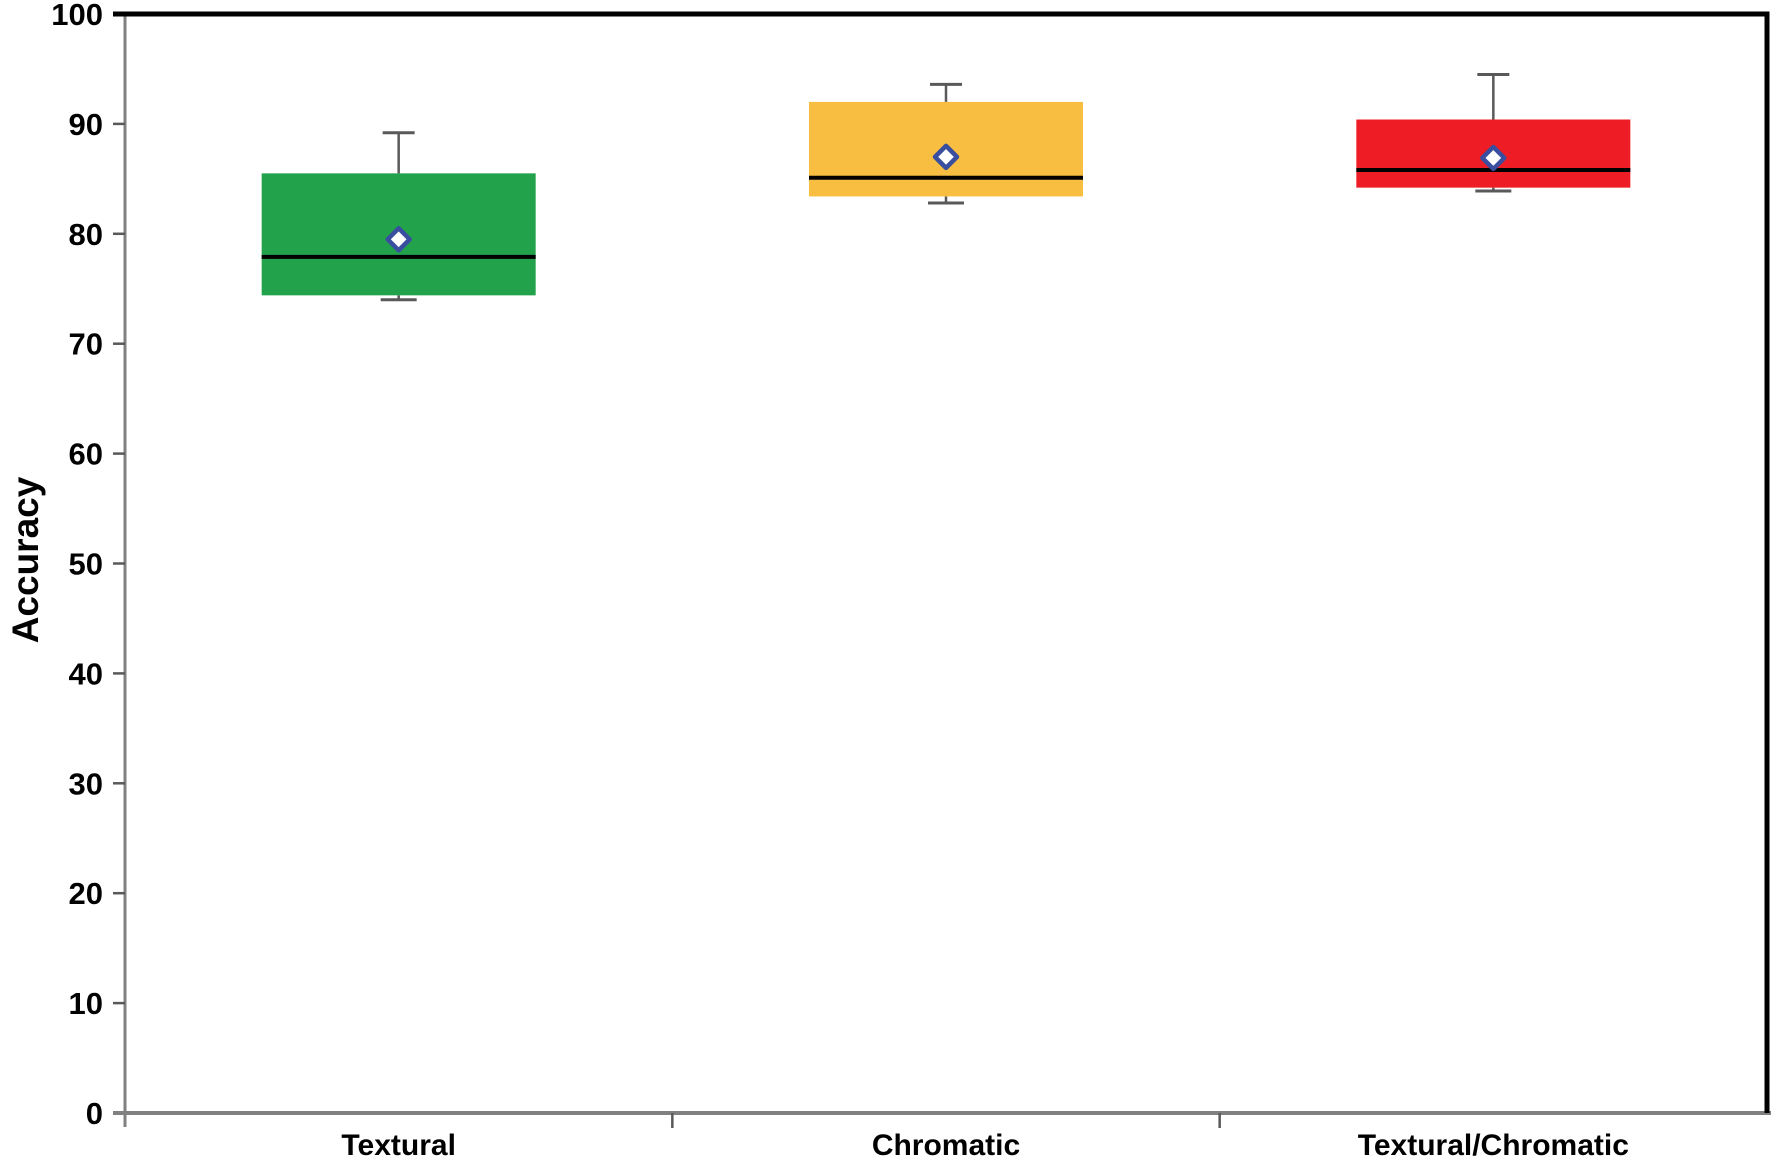 The height and width of the screenshot is (1171, 1771). I want to click on y-tick-label: 80, so click(86, 234).